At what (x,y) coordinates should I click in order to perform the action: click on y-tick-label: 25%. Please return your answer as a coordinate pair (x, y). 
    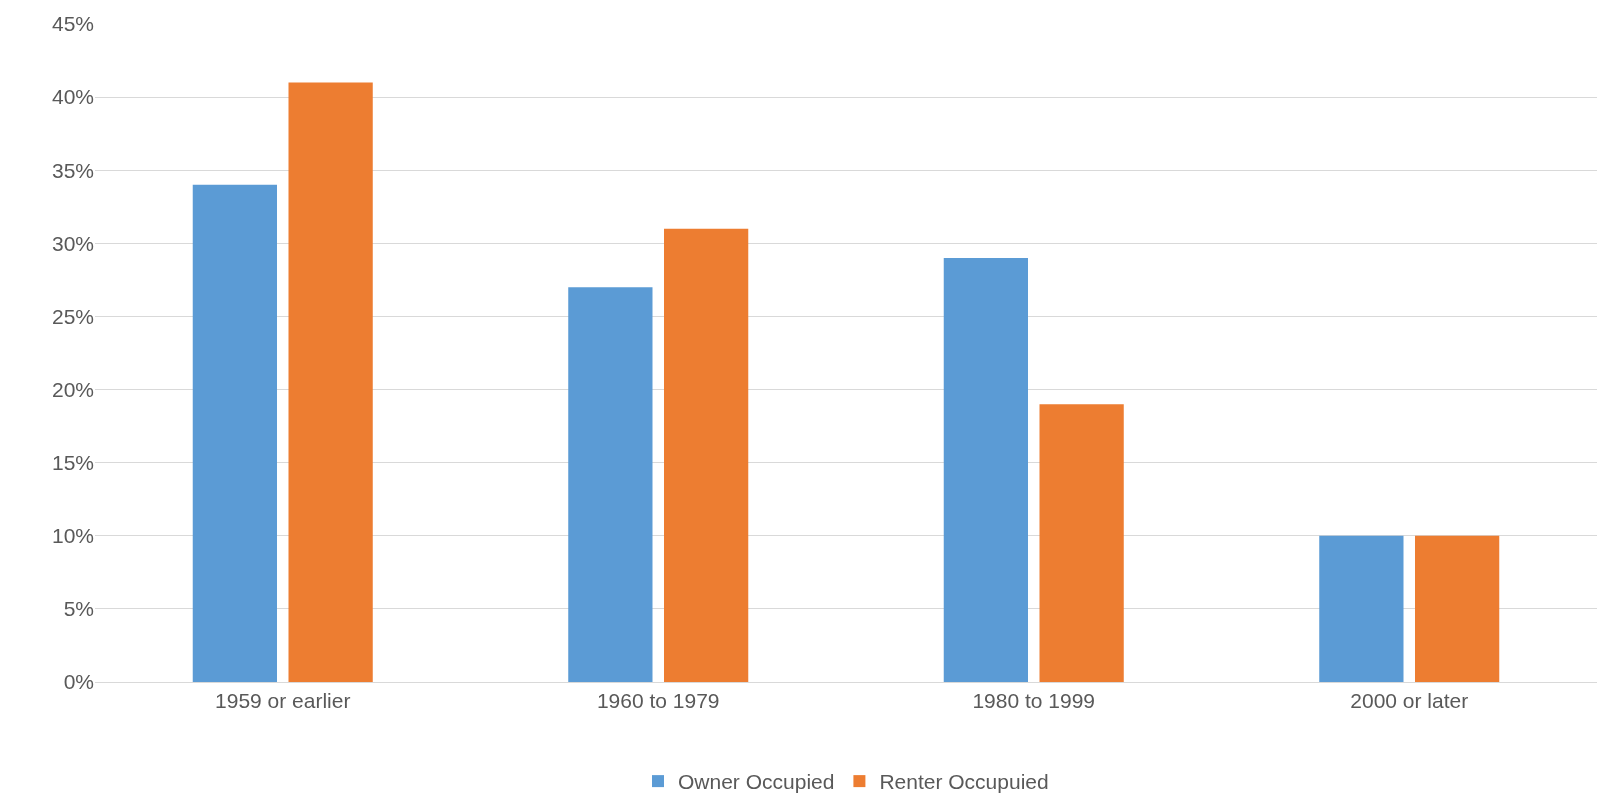
    Looking at the image, I should click on (72, 316).